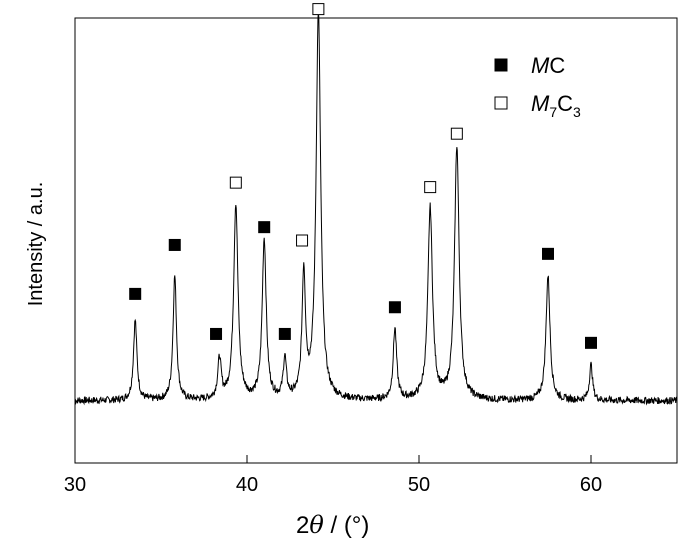  What do you see at coordinates (591, 485) in the screenshot?
I see `x-tick-label: 60` at bounding box center [591, 485].